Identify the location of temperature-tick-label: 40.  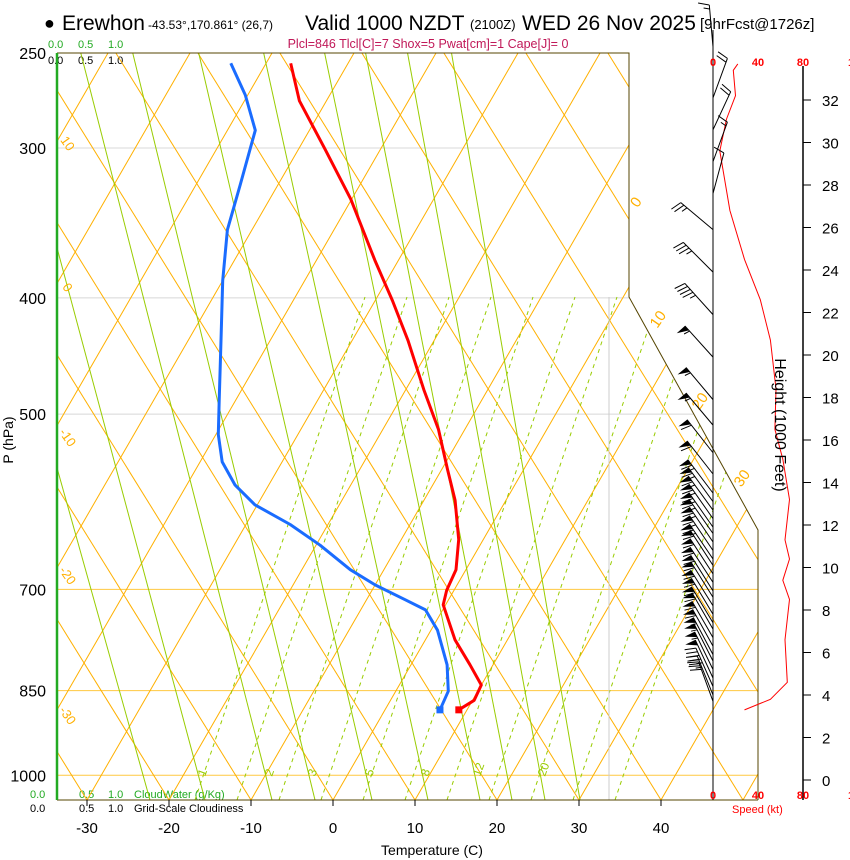
(661, 828).